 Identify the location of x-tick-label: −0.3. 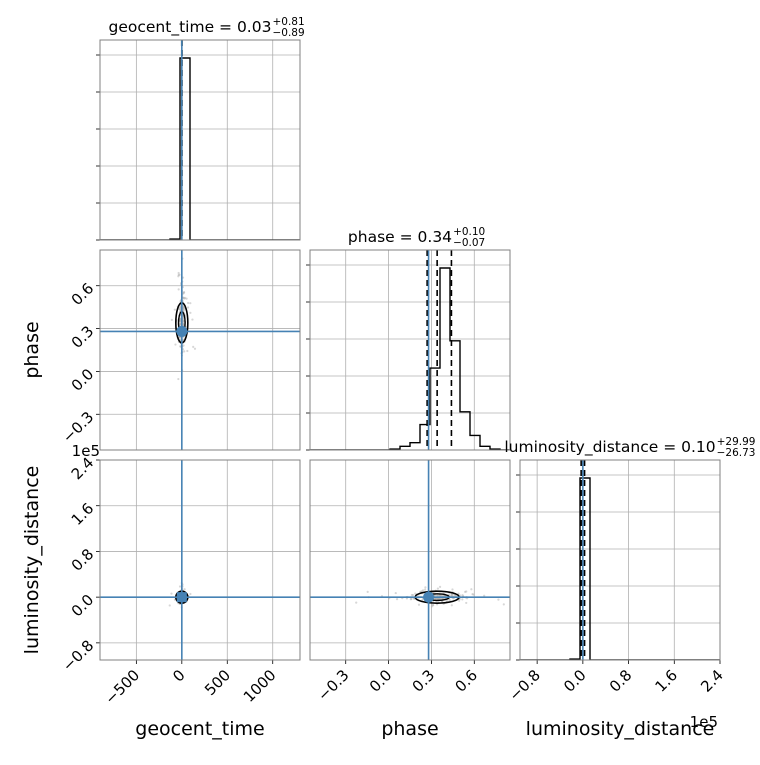
(333, 685).